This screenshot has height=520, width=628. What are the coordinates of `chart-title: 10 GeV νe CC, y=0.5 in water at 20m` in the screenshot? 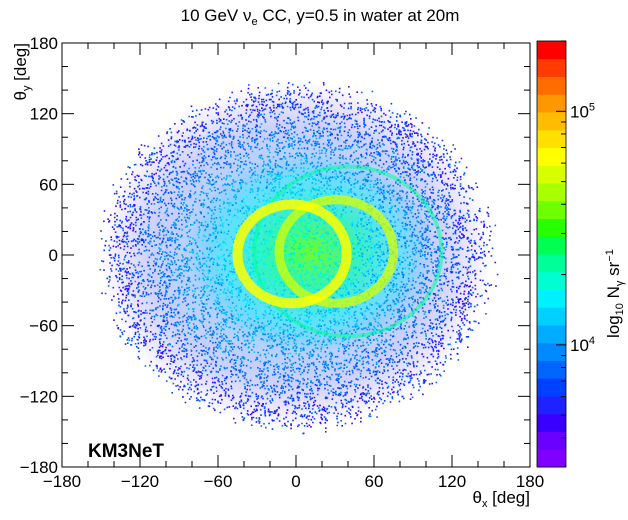 It's located at (320, 17).